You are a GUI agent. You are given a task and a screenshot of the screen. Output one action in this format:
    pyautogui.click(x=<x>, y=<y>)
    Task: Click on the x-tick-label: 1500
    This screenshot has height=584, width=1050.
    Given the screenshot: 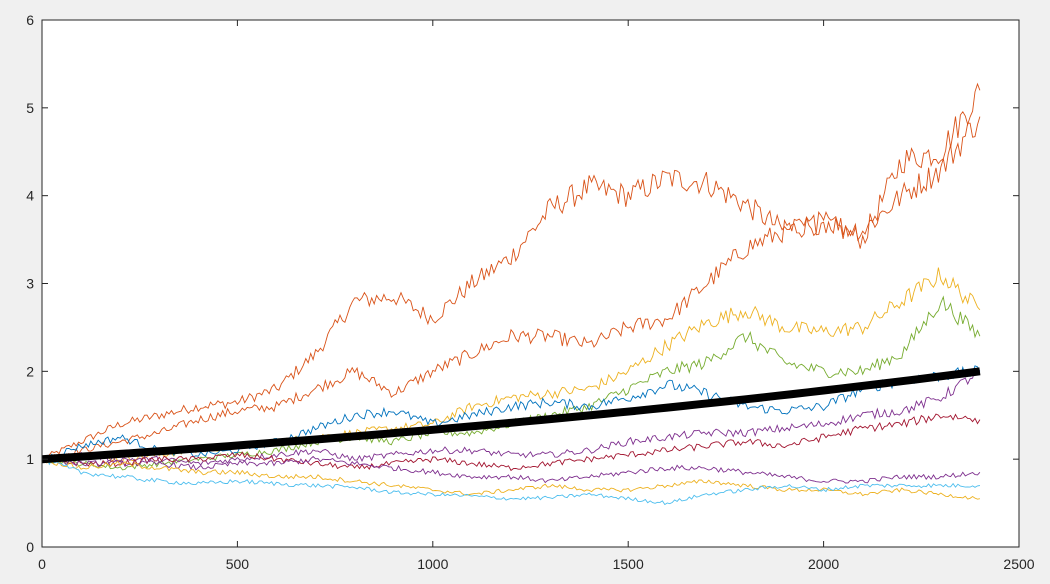 What is the action you would take?
    pyautogui.click(x=628, y=564)
    